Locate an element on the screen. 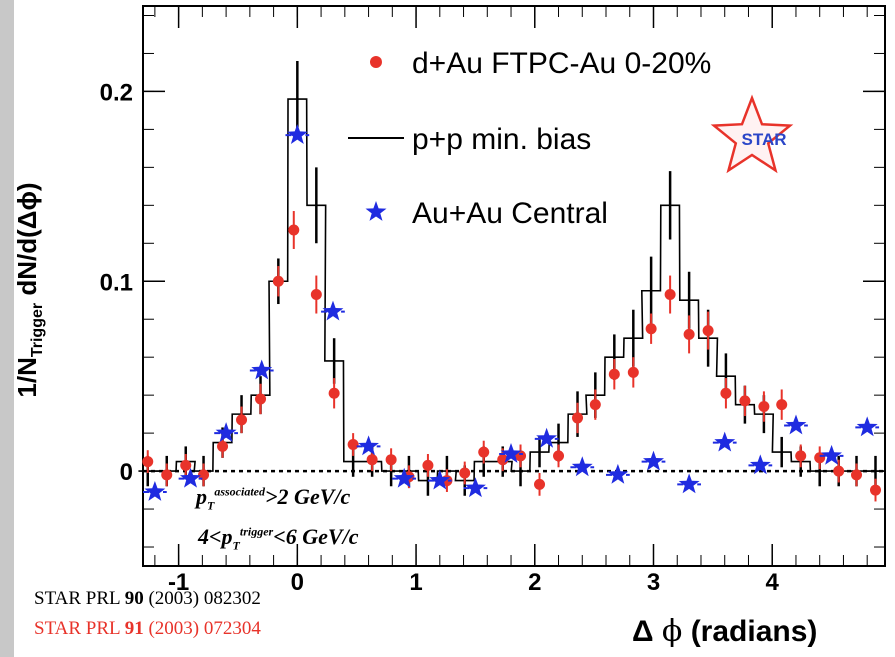 Image resolution: width=895 pixels, height=657 pixels. x-axis-label: Δ ϕ (radians) is located at coordinates (725, 631).